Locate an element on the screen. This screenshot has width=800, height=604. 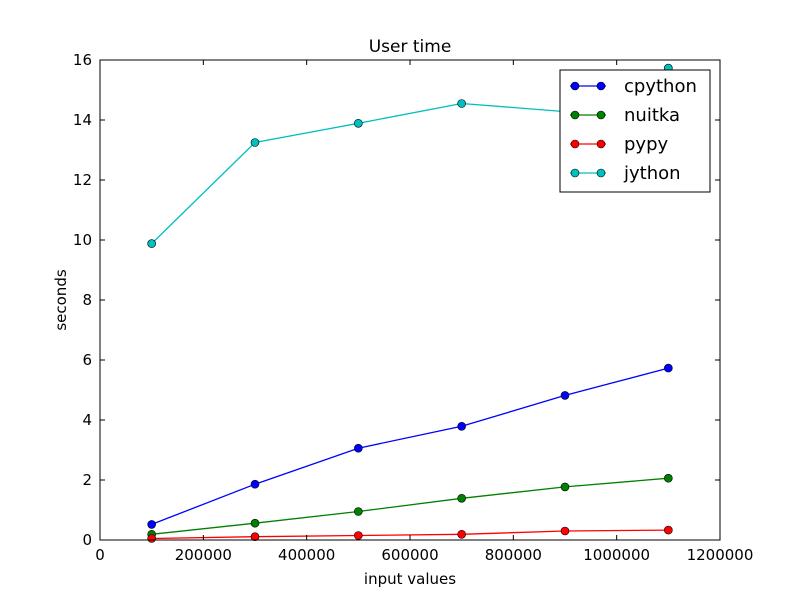
x-tick-label: 200000 is located at coordinates (203, 555).